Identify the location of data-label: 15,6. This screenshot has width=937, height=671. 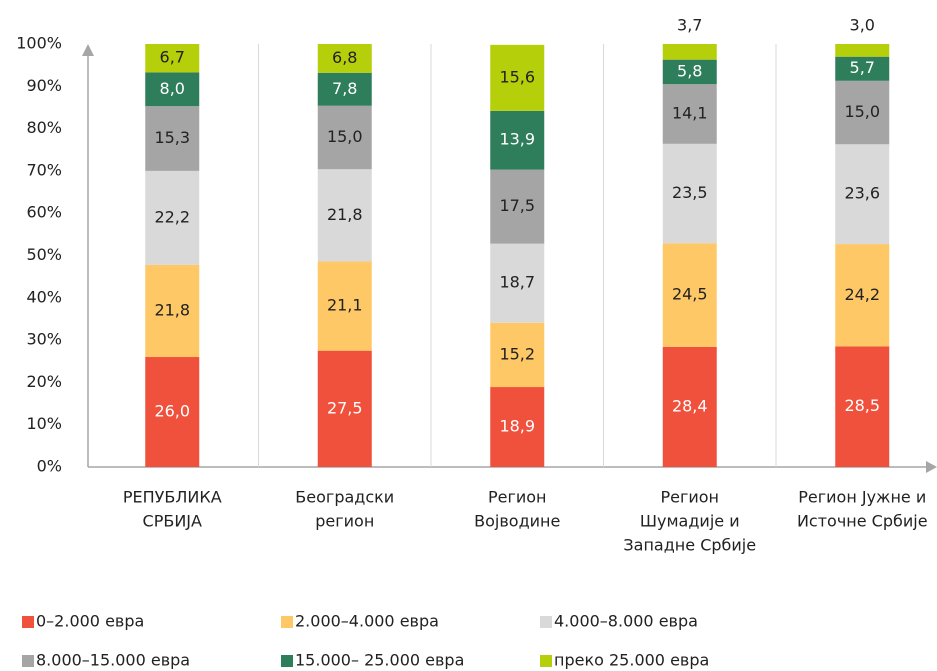
(517, 76).